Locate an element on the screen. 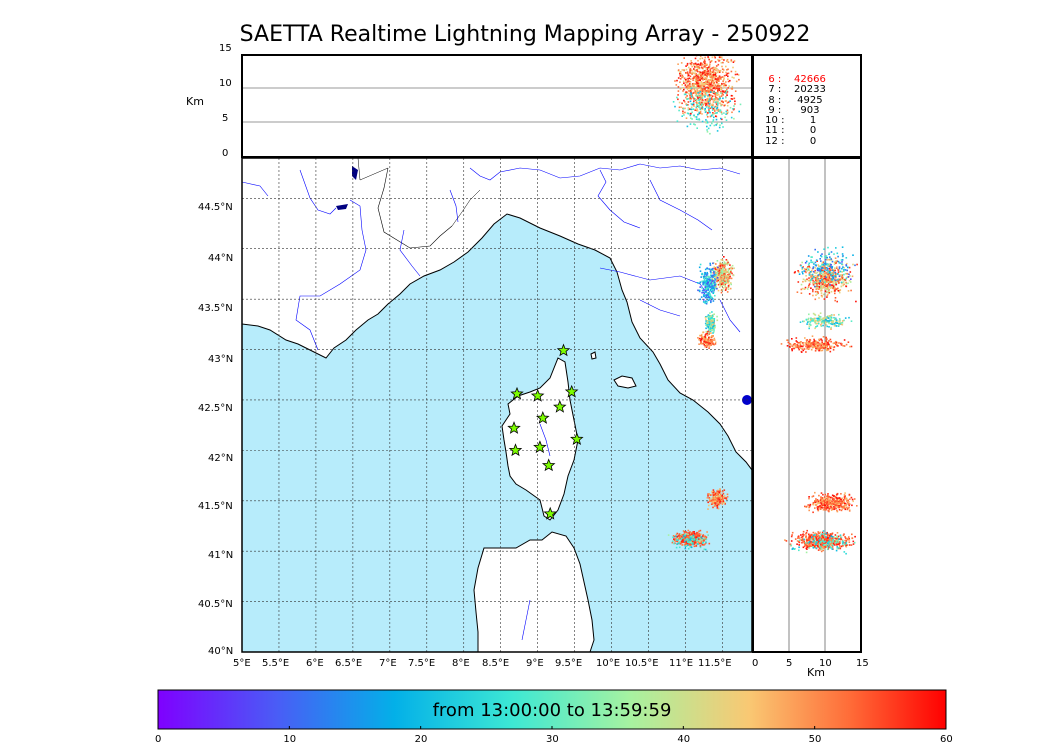 The width and height of the screenshot is (1050, 750). altitude-sources is located at coordinates (707, 91).